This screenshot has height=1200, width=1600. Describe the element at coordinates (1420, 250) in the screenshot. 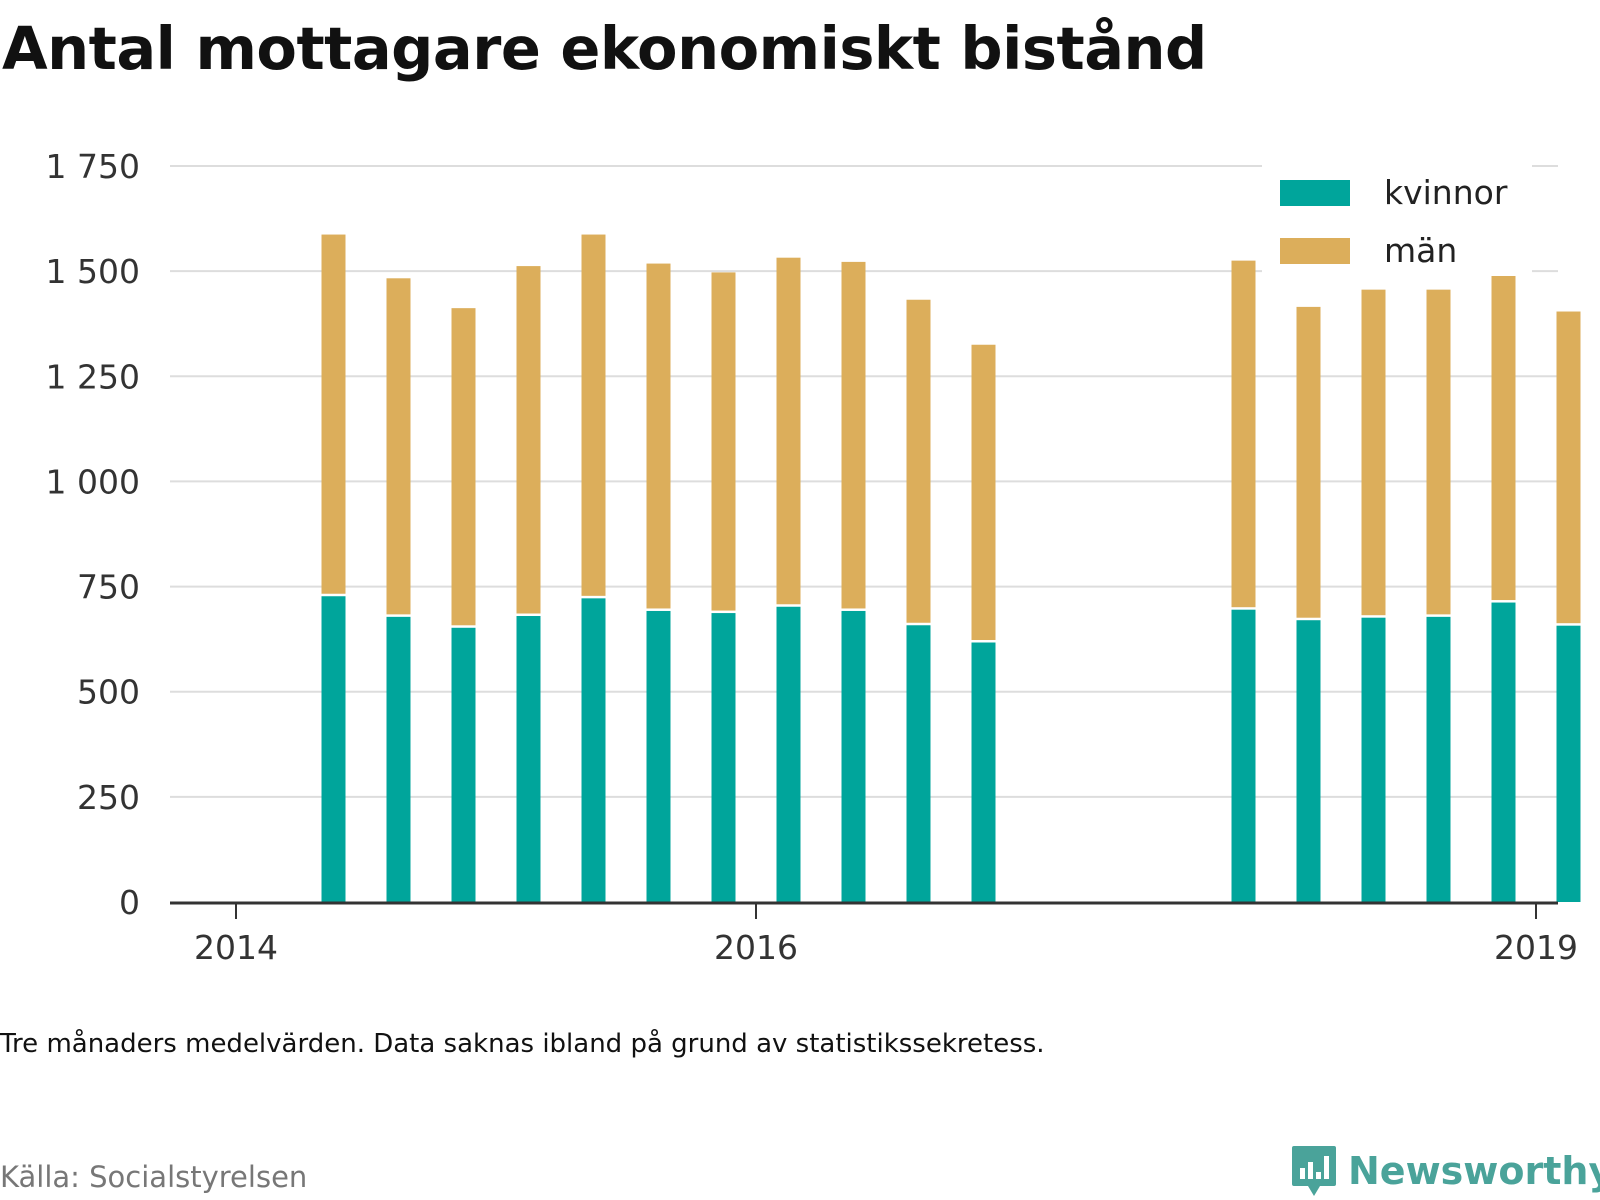

I see `legend-label: män` at that location.